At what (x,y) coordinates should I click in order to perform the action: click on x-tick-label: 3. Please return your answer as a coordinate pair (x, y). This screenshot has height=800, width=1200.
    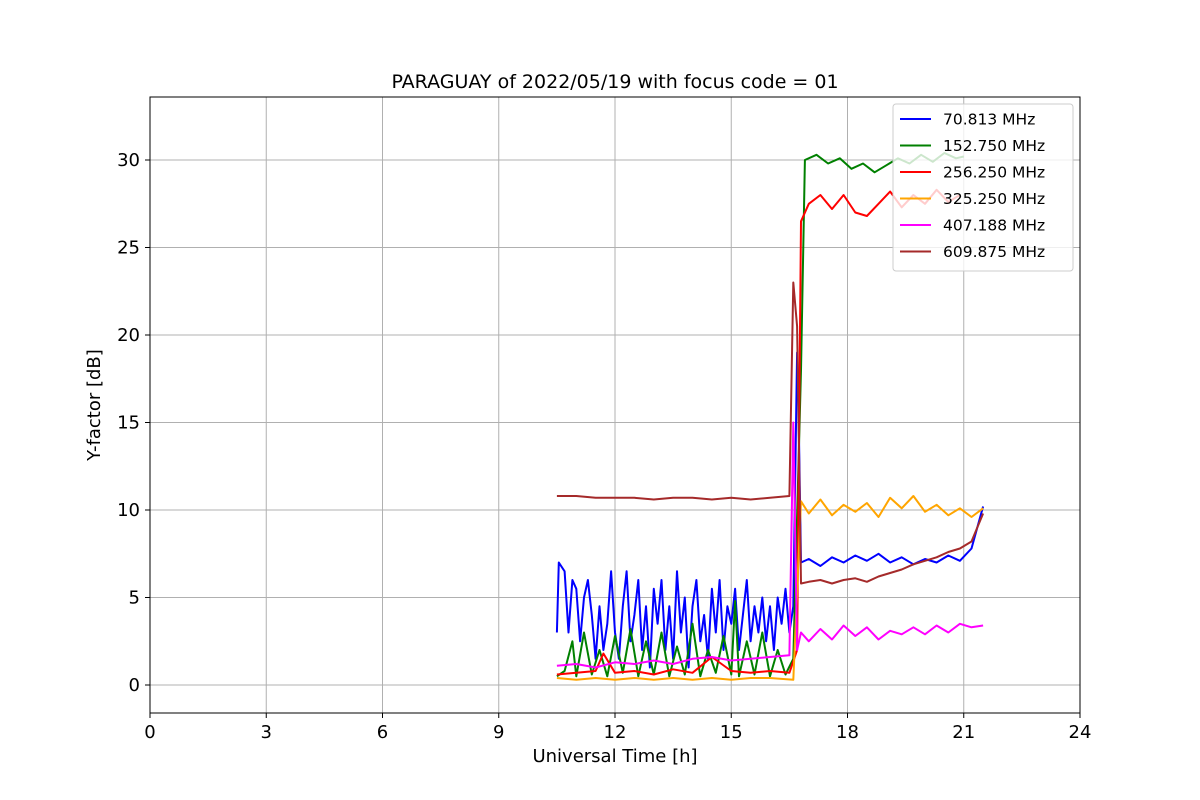
    Looking at the image, I should click on (266, 732).